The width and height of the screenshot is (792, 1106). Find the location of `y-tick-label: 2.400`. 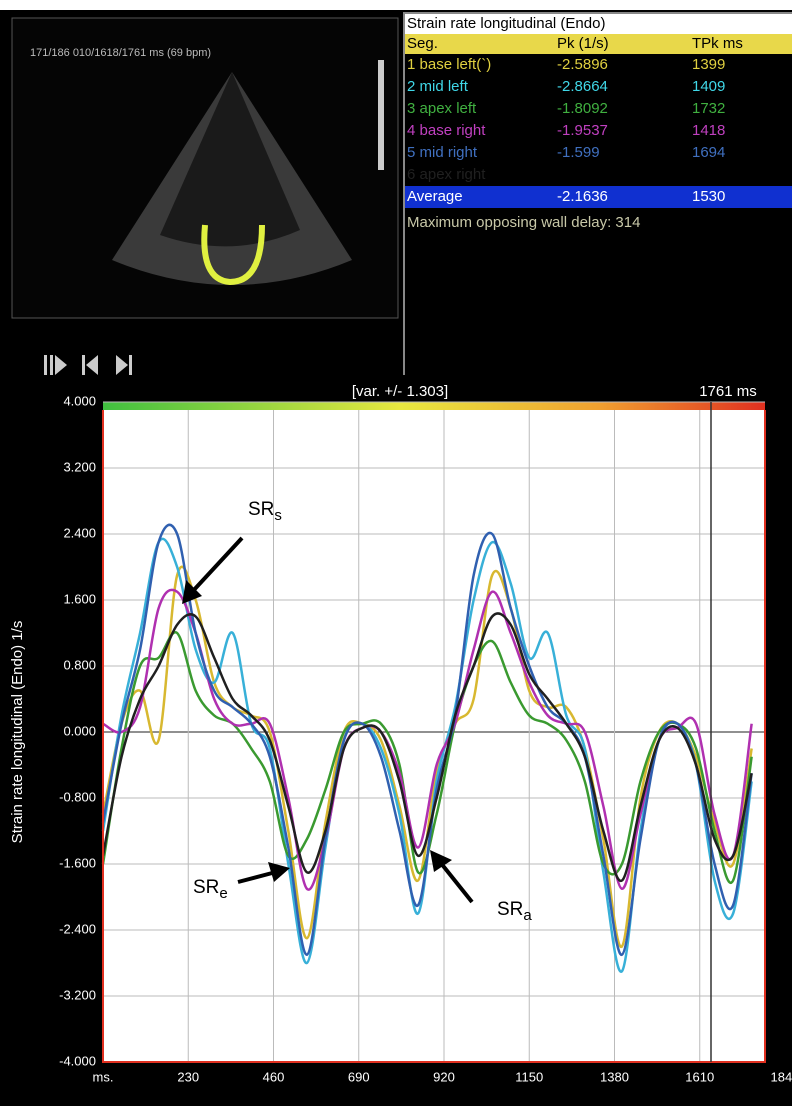

y-tick-label: 2.400 is located at coordinates (79, 532).